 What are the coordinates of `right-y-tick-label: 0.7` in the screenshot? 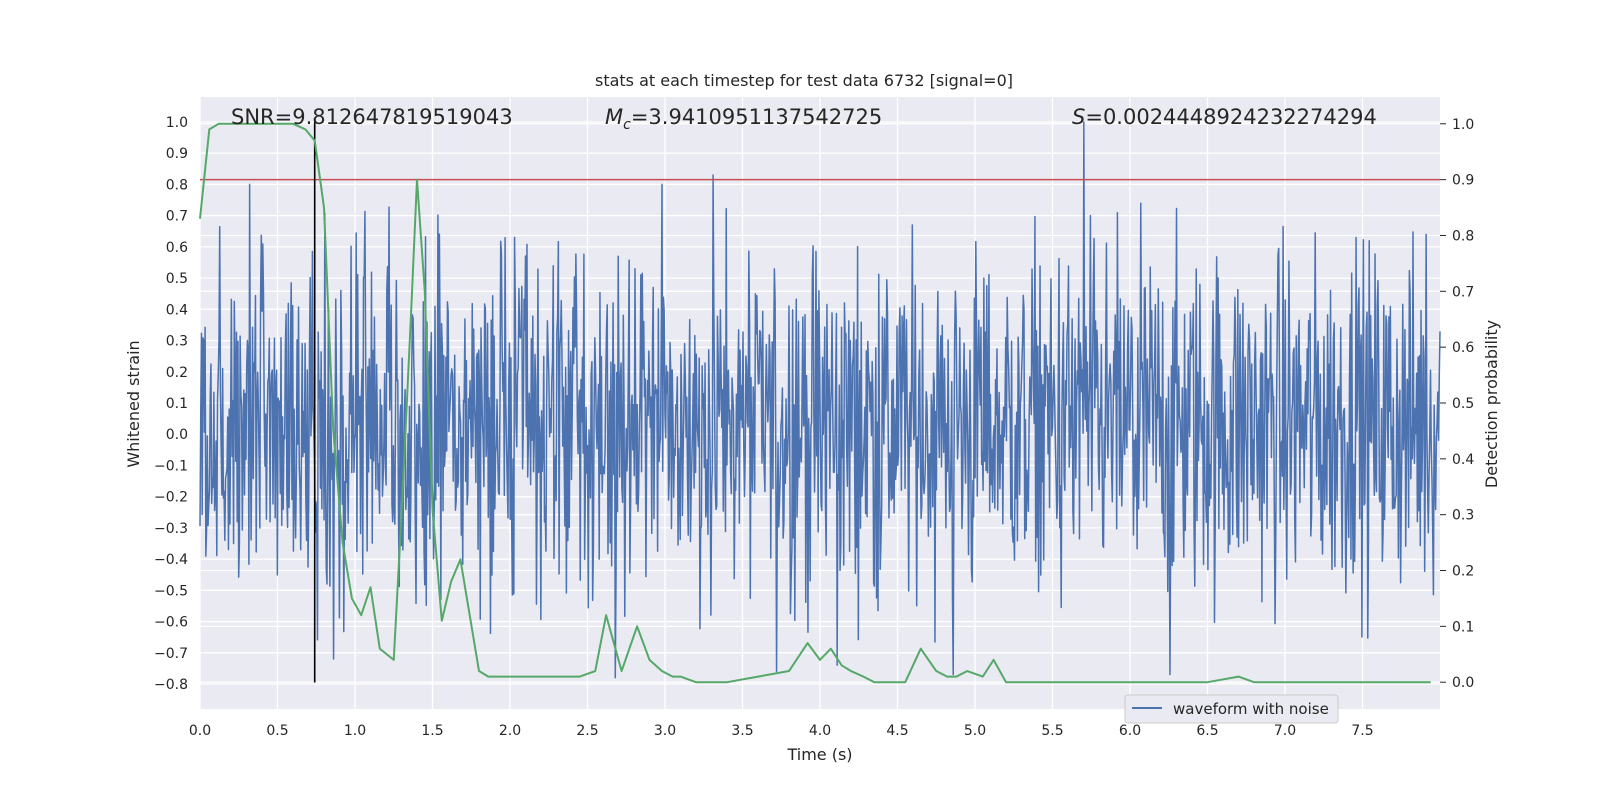 It's located at (1463, 292).